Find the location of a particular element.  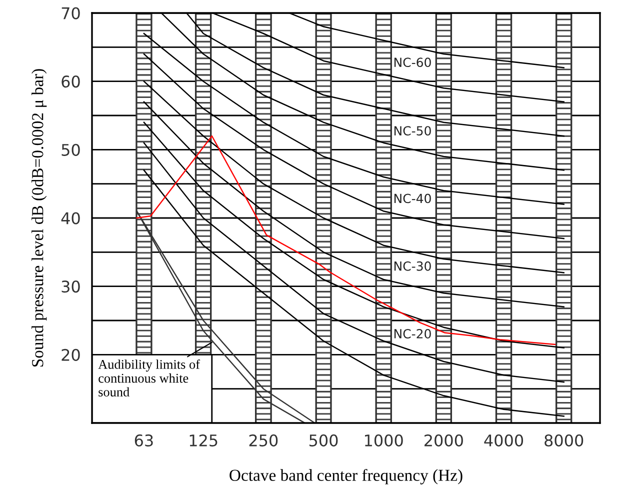

y-tick-label: 60 is located at coordinates (71, 82).